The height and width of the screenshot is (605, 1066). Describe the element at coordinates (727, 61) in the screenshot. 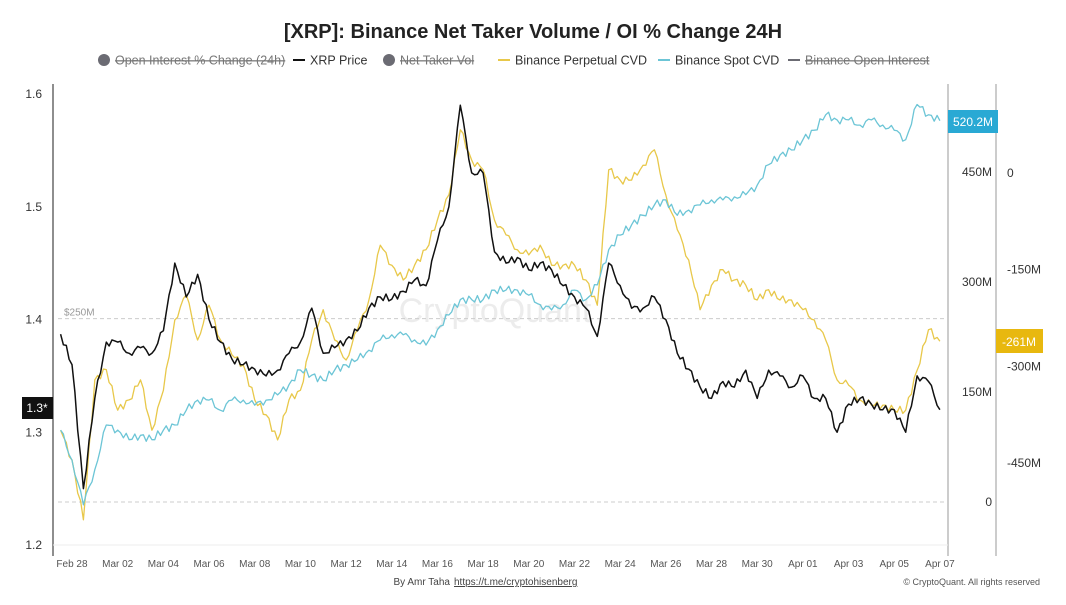

I see `legend-label: Binance Spot CVD` at that location.